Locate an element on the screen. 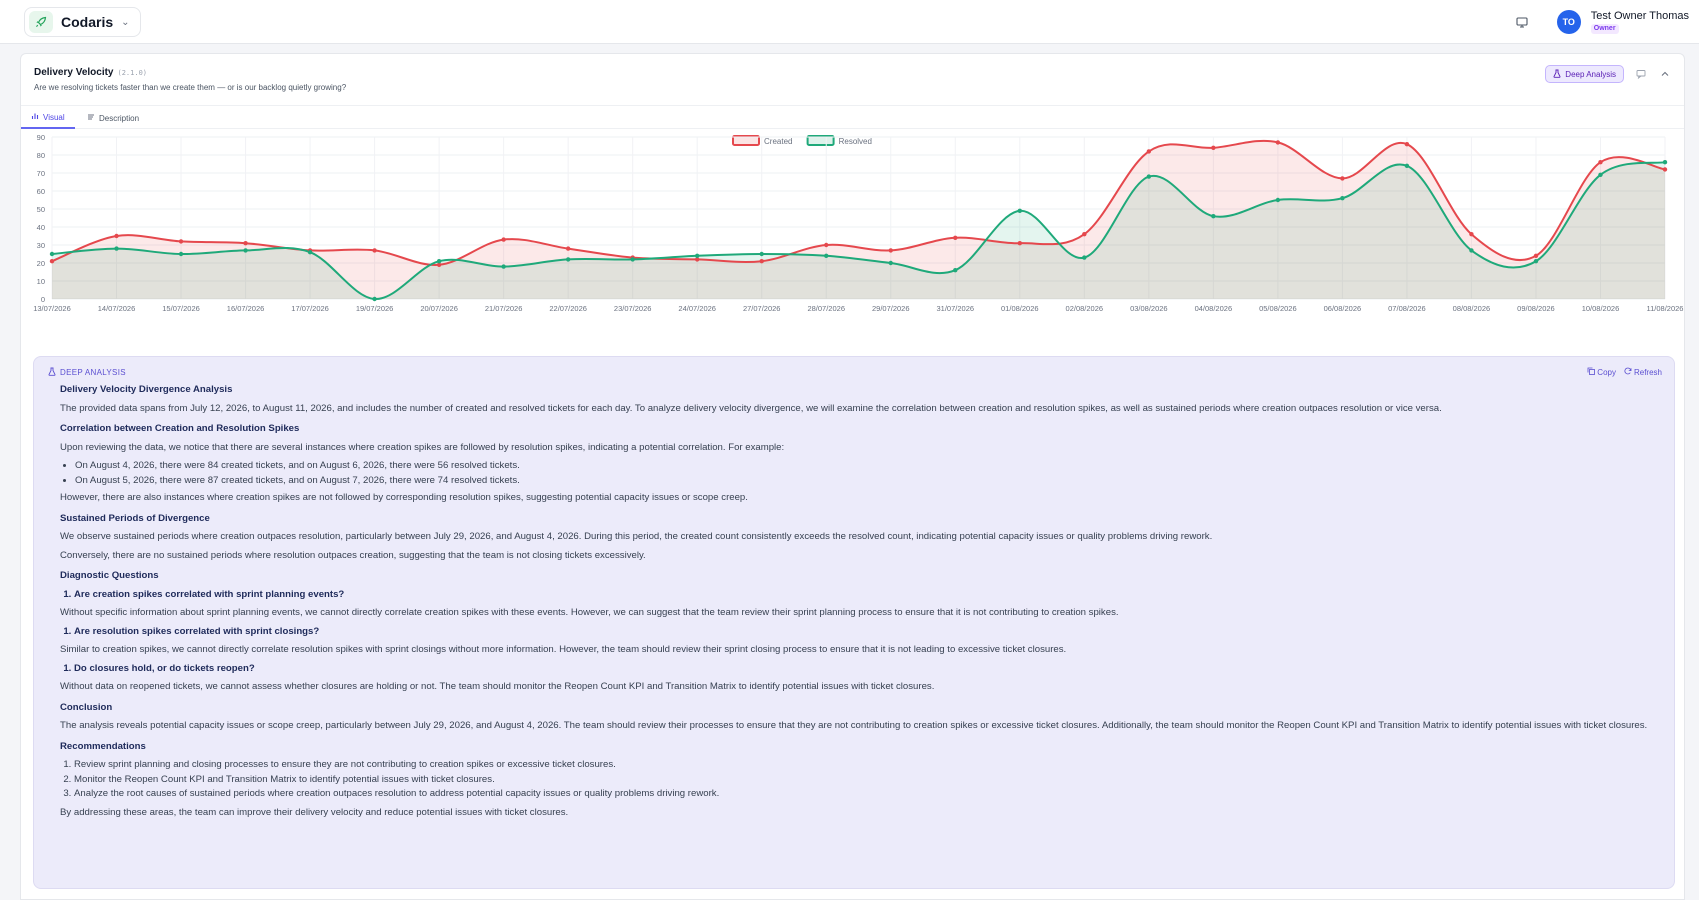  tab-description: Description is located at coordinates (113, 118).